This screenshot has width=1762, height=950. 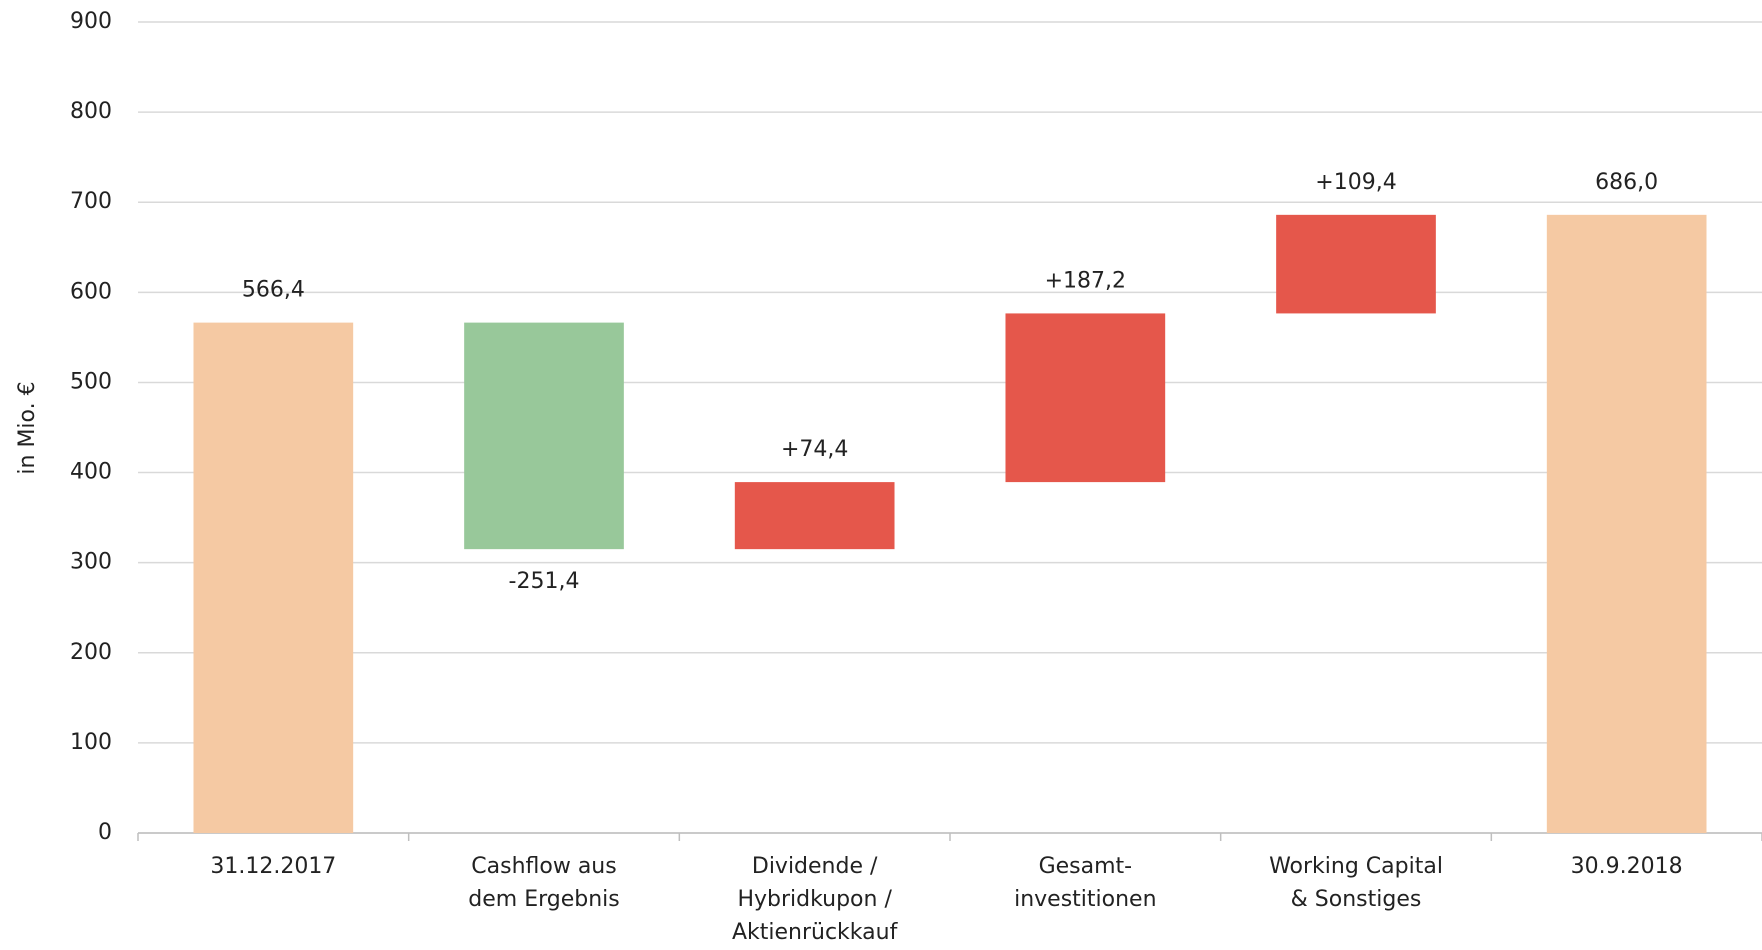 What do you see at coordinates (27, 427) in the screenshot?
I see `y-axis-label: in Mio. €` at bounding box center [27, 427].